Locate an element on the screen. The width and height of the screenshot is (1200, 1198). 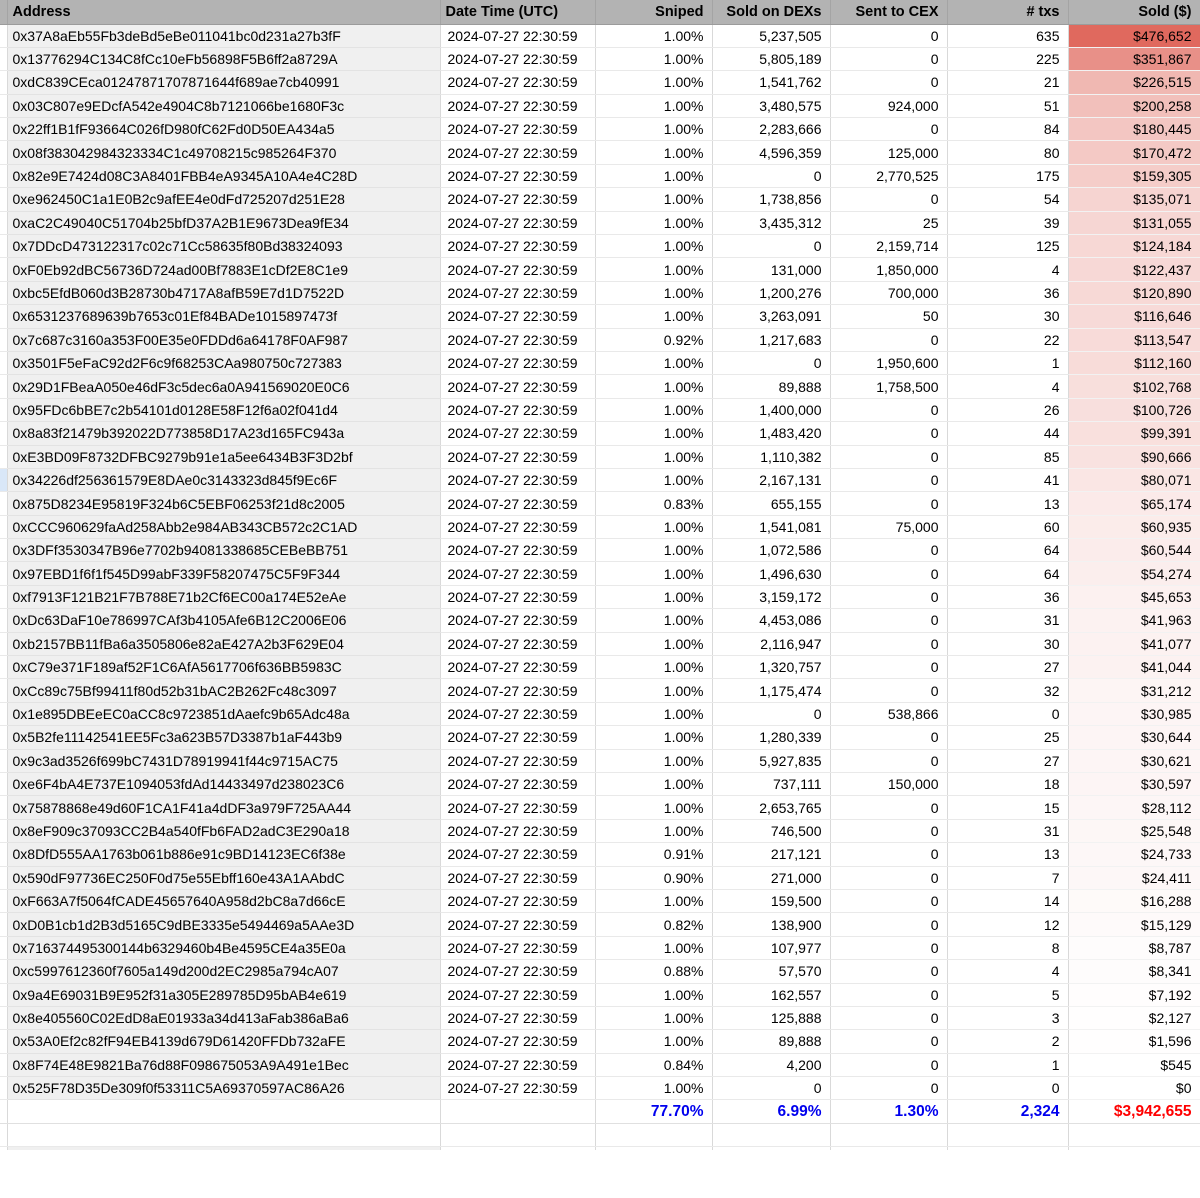
cell-sold-on-dexs: 4,596,359 is located at coordinates (771, 152).